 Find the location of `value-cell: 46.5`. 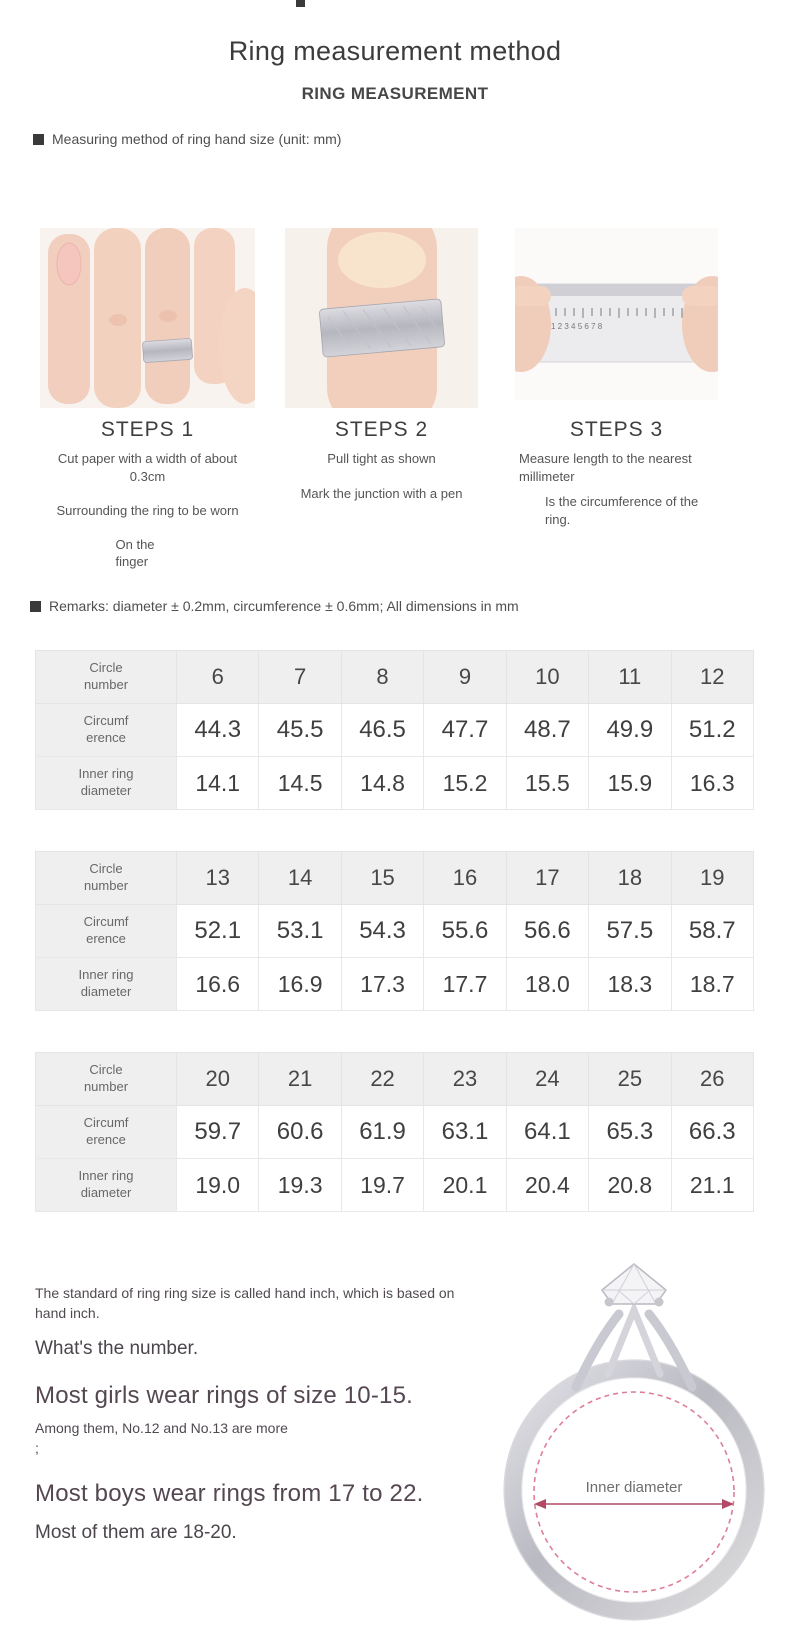

value-cell: 46.5 is located at coordinates (382, 730).